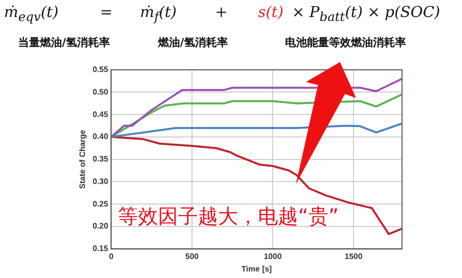 Image resolution: width=462 pixels, height=278 pixels. Describe the element at coordinates (100, 249) in the screenshot. I see `y-tick-label: 0.15` at that location.